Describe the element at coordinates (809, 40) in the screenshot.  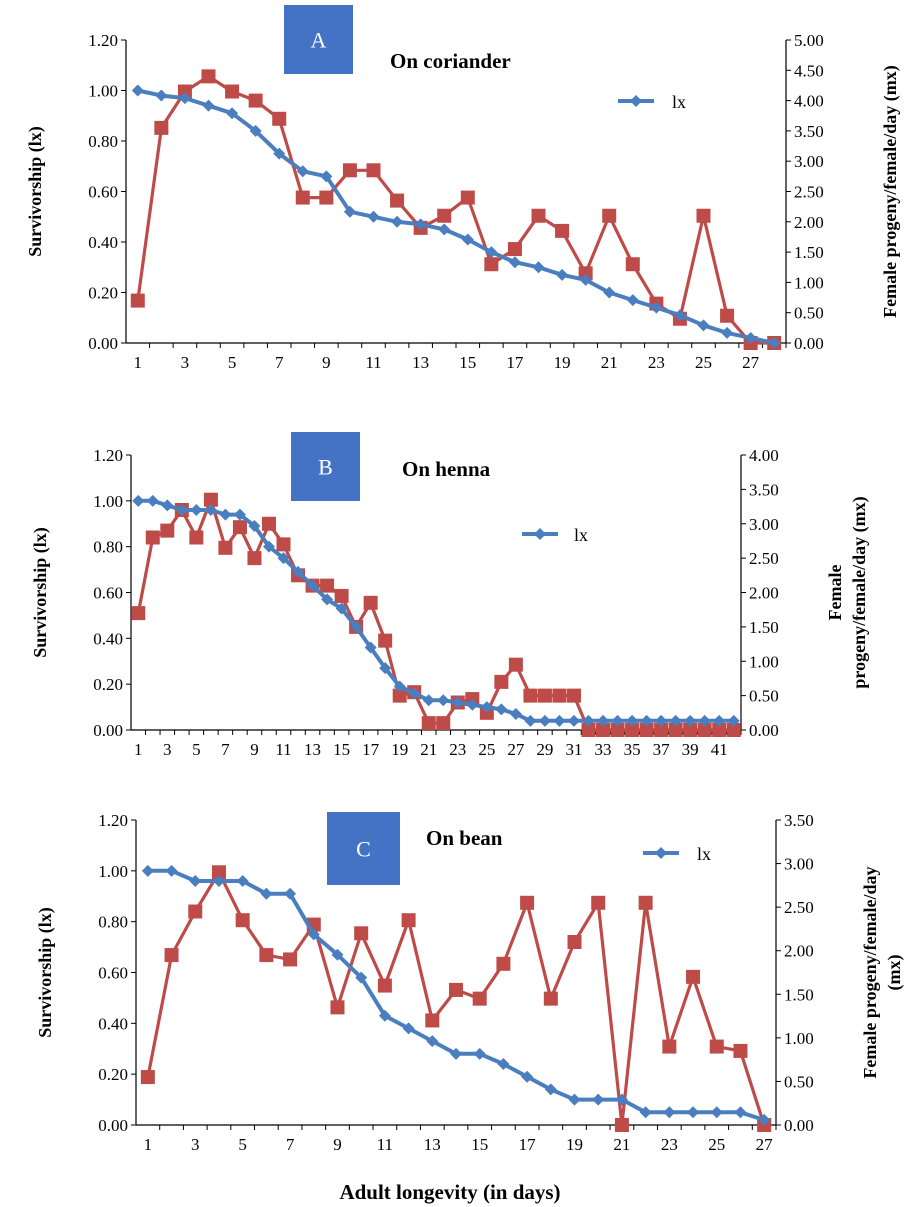
I see `right-y-tick-label: 5.00` at that location.